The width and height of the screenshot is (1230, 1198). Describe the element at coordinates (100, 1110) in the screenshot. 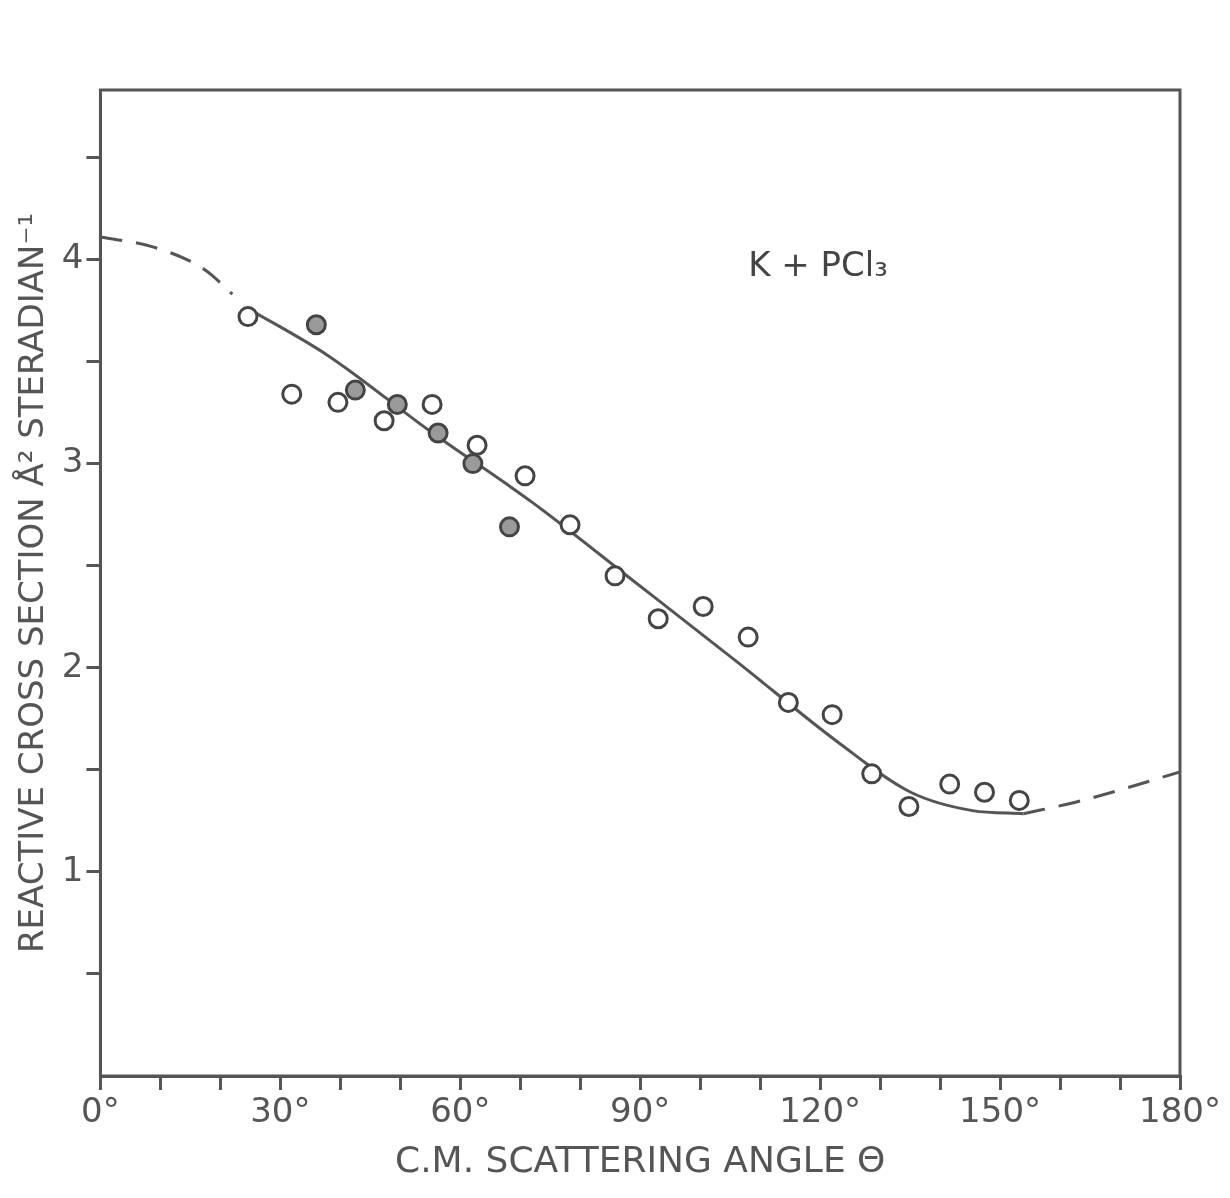

I see `x-tick-label: 0°` at that location.